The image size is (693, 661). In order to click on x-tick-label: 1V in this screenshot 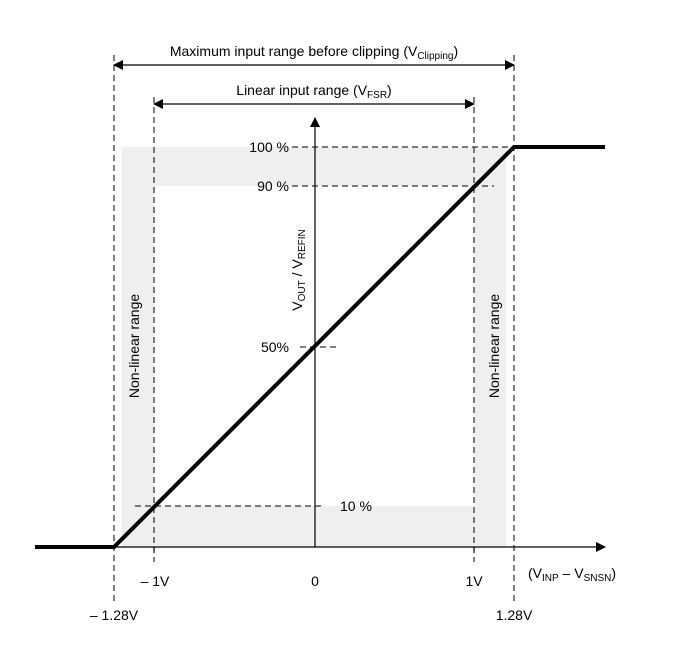, I will do `click(474, 581)`.